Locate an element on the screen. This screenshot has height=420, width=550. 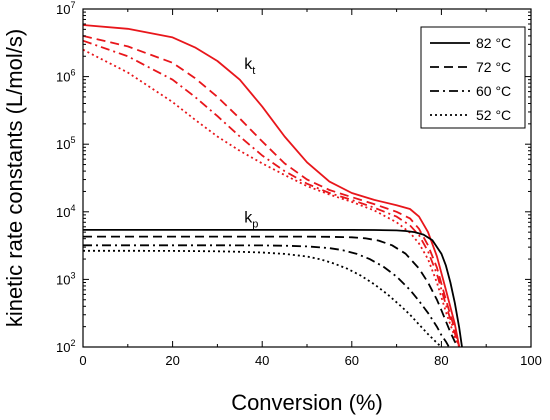
y-tick-label-5: 10⁷ is located at coordinates (65, 8).